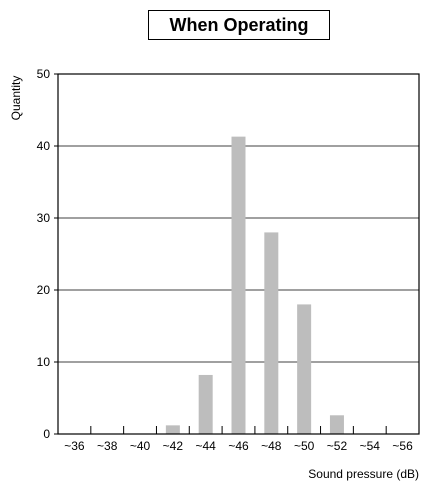 The image size is (424, 483). Describe the element at coordinates (140, 446) in the screenshot. I see `x-tick-label: ~40` at that location.